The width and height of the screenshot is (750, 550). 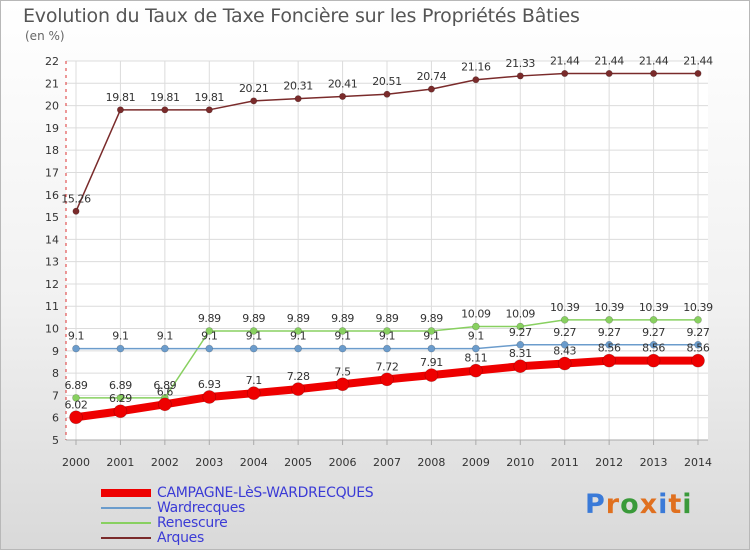 What do you see at coordinates (254, 88) in the screenshot?
I see `data-label: 20.21` at bounding box center [254, 88].